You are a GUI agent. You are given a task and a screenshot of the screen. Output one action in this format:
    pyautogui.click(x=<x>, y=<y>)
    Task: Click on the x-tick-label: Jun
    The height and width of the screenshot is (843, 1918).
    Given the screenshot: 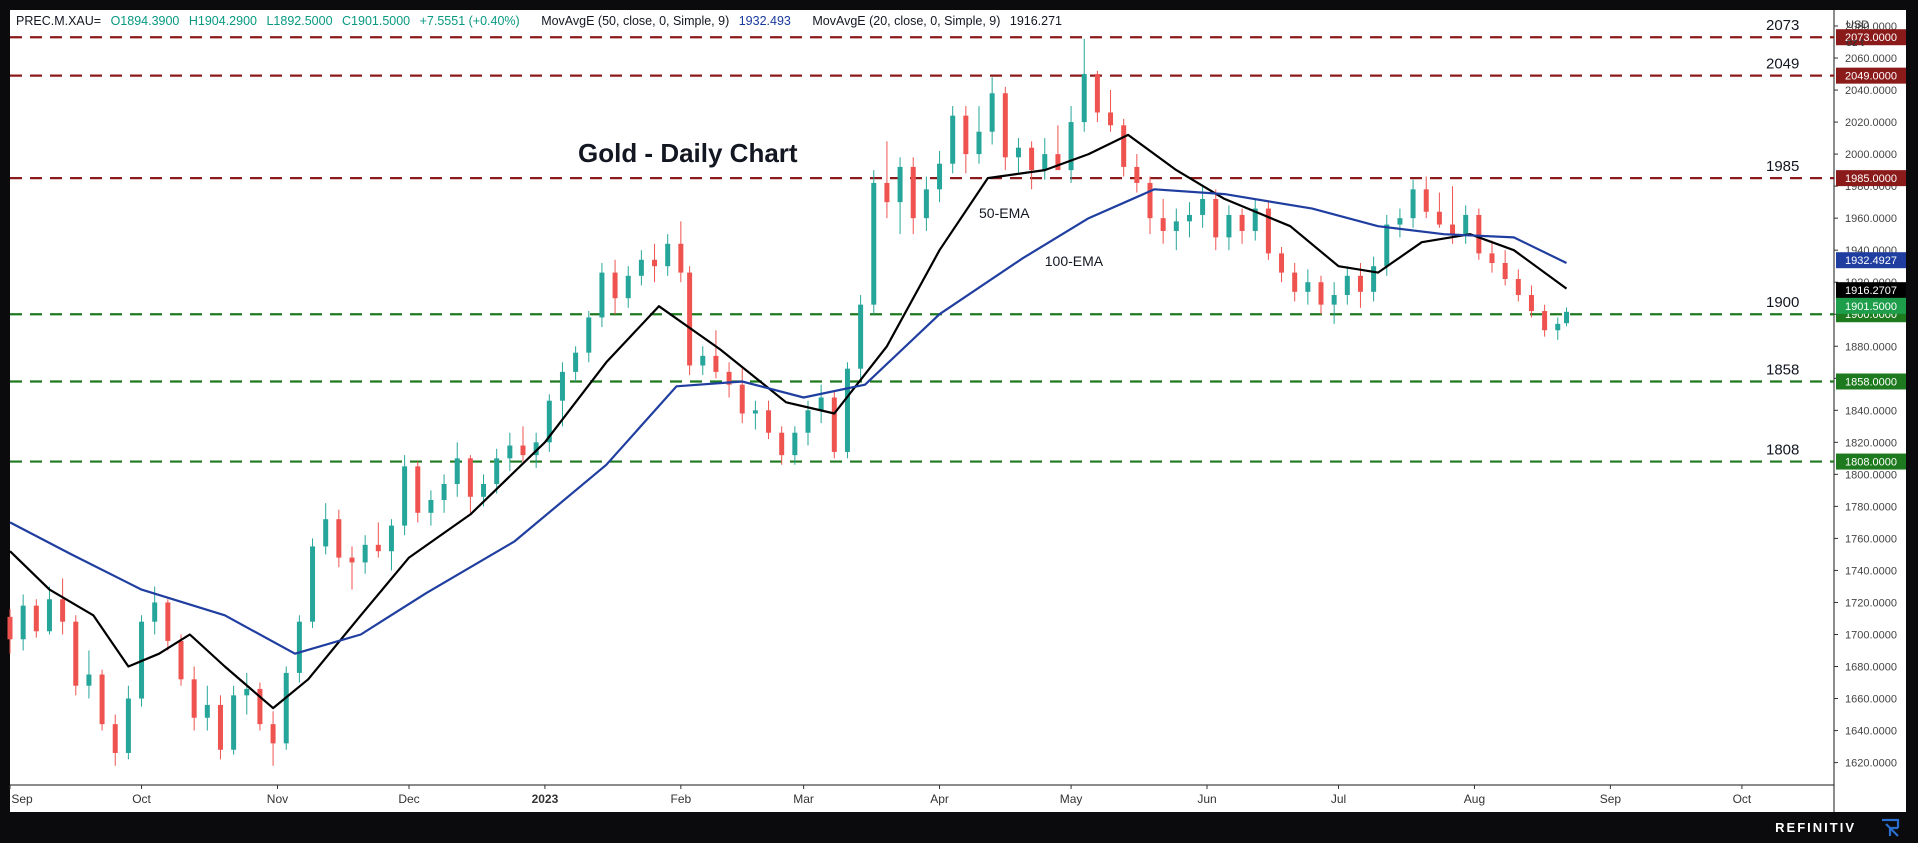 What is the action you would take?
    pyautogui.click(x=1206, y=799)
    